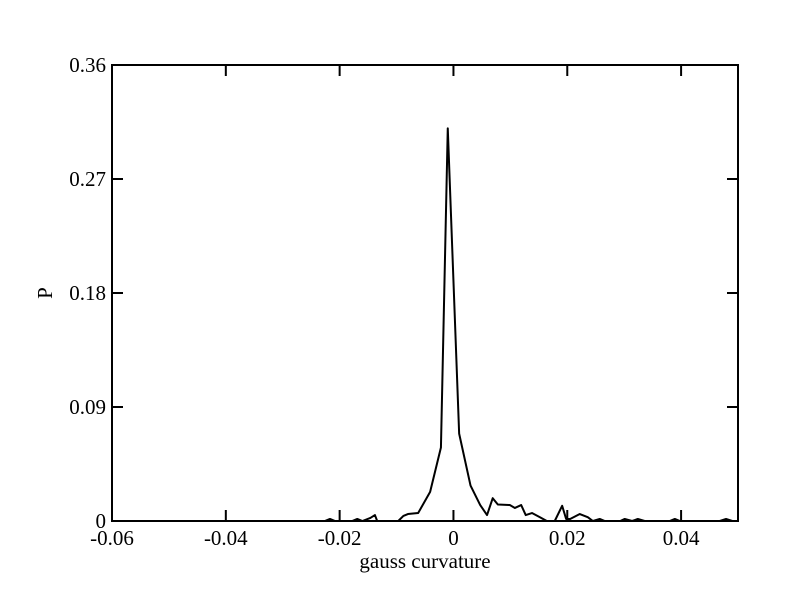  I want to click on x-tick-label: -0.06, so click(112, 538).